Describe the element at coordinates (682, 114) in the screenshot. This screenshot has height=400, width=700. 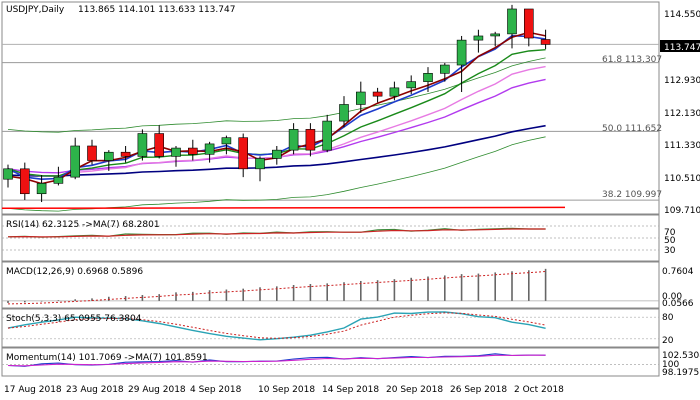
I see `y-tick-112-130: 112.130` at that location.